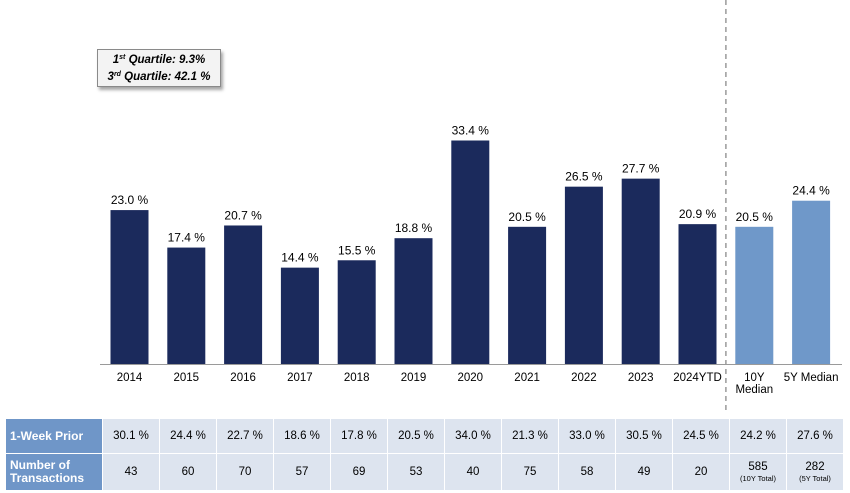 This screenshot has width=850, height=493. I want to click on table-cell: 585 (10Y Total), so click(758, 472).